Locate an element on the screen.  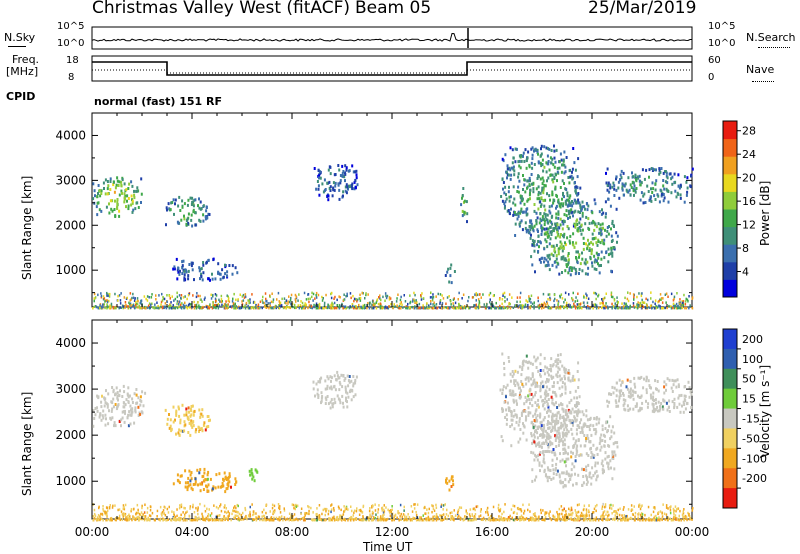
frequency-line is located at coordinates (392, 68).